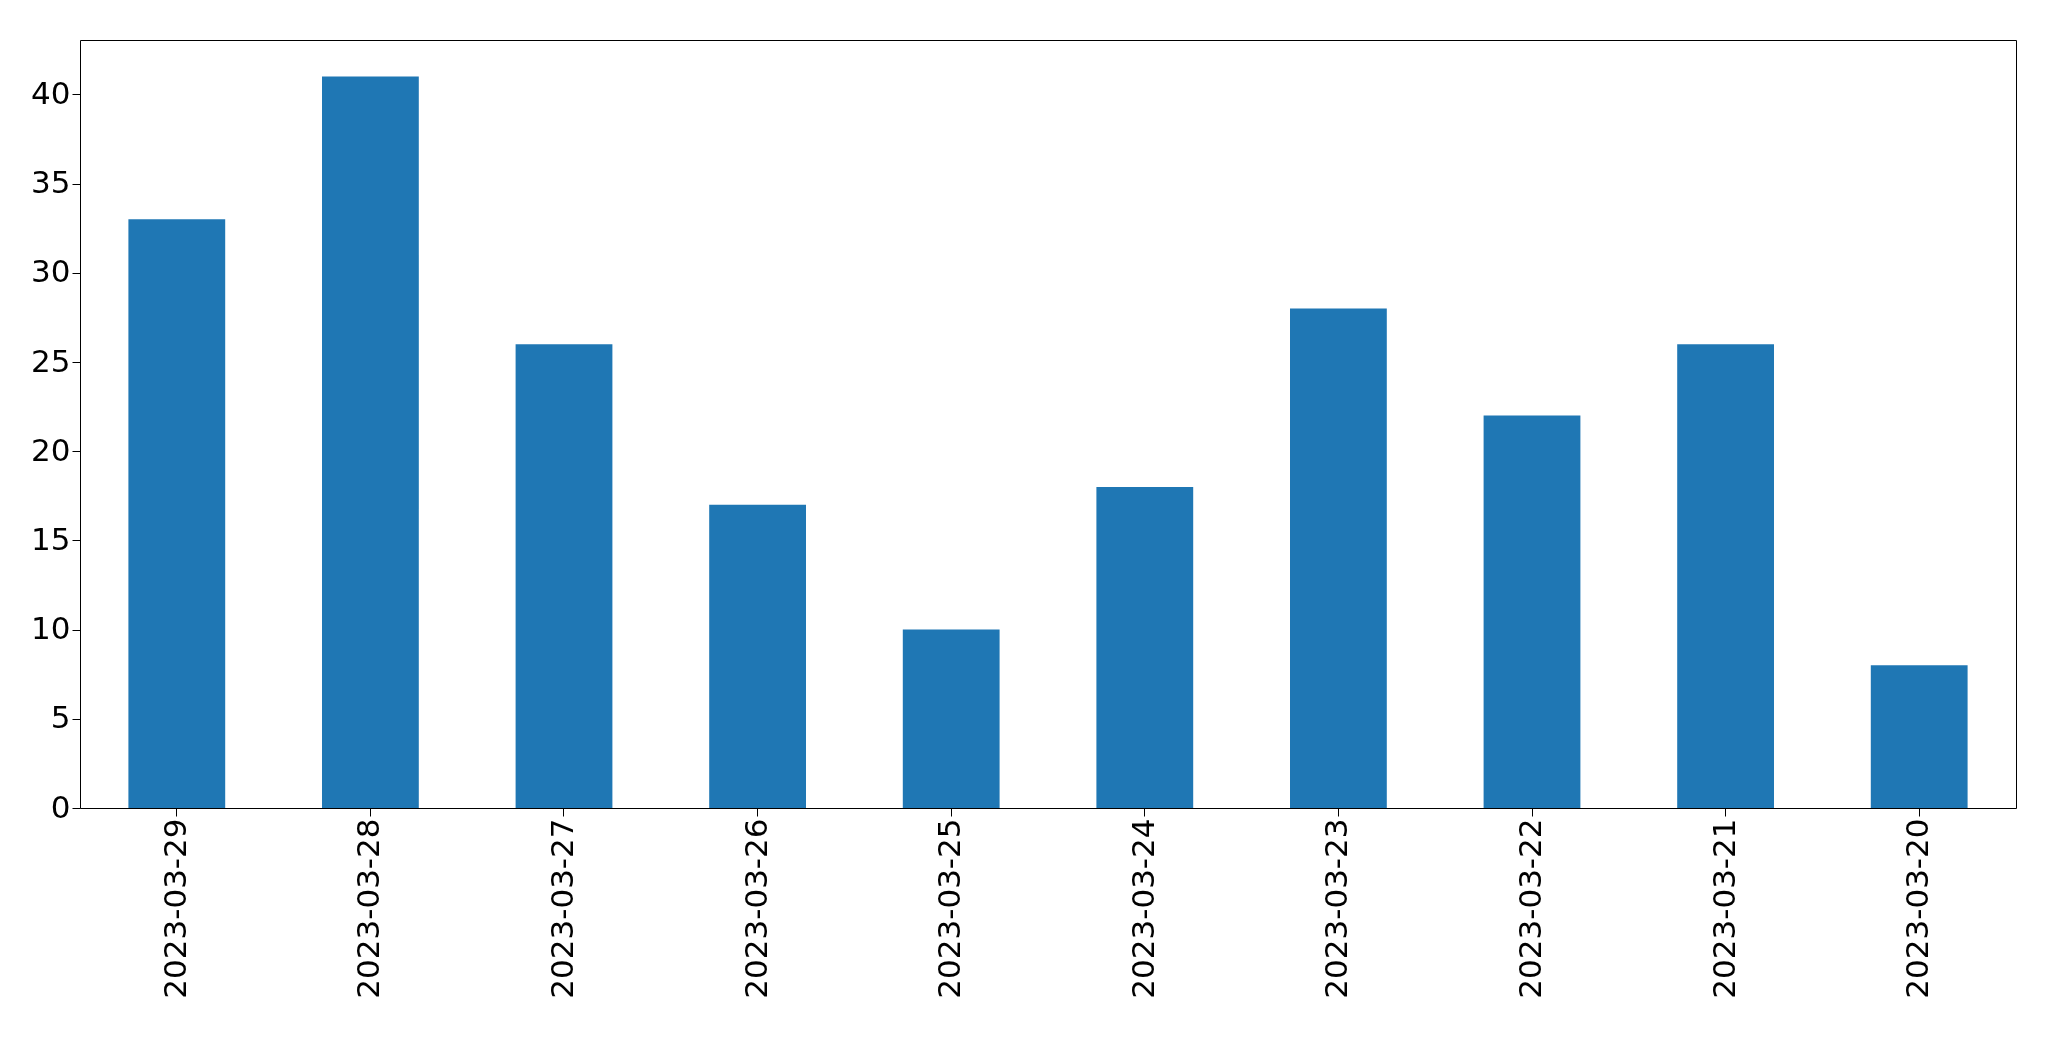 The width and height of the screenshot is (2071, 1061). What do you see at coordinates (51, 271) in the screenshot?
I see `y-tick-label: 30` at bounding box center [51, 271].